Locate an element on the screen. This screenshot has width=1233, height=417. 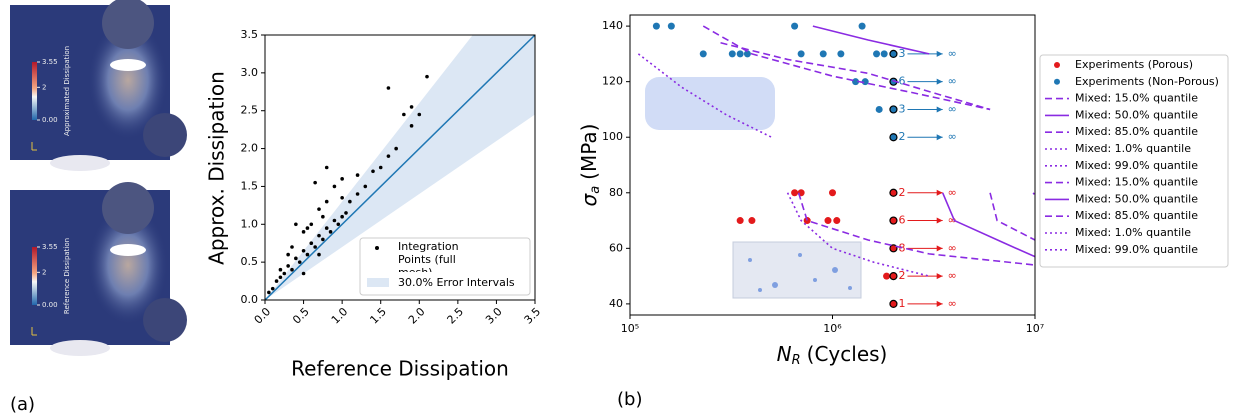
colorbar-tick-label: 3.55 is located at coordinates (50, 247).